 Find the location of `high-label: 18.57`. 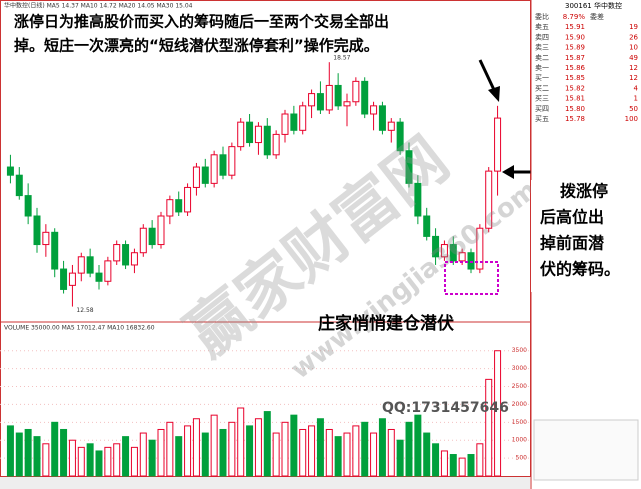

high-label: 18.57 is located at coordinates (341, 58).